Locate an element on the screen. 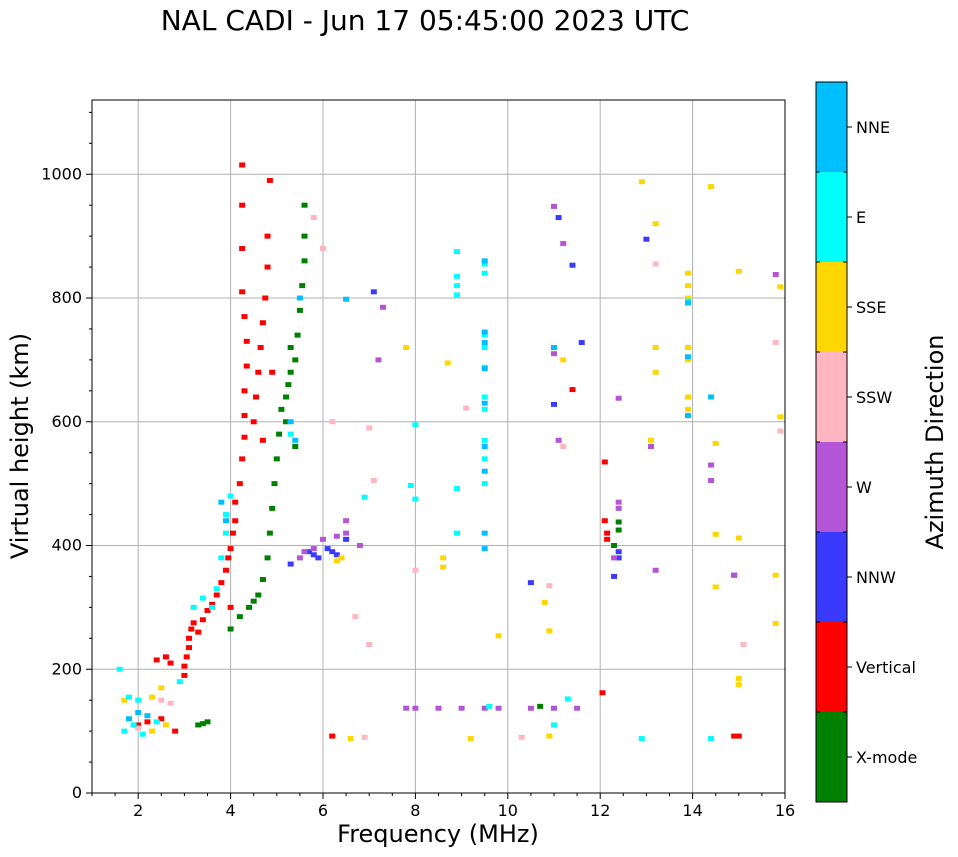 This screenshot has height=857, width=958. colorbar-tick-label: NNE is located at coordinates (873, 127).